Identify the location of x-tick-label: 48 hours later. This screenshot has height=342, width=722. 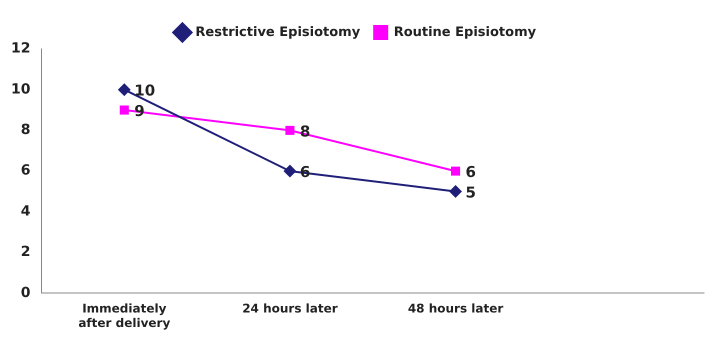
(456, 309).